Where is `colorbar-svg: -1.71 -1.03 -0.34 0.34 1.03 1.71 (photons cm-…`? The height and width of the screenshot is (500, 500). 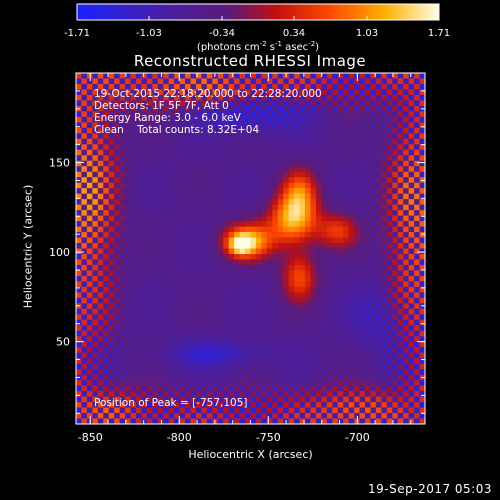 colorbar-svg: -1.71 -1.03 -0.34 0.34 1.03 1.71 (photons cm-… is located at coordinates (257, 28).